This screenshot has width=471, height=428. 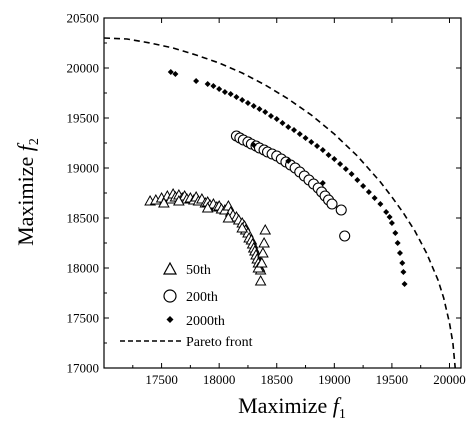 What do you see at coordinates (202, 297) in the screenshot?
I see `legend-label-200th: 200th` at bounding box center [202, 297].